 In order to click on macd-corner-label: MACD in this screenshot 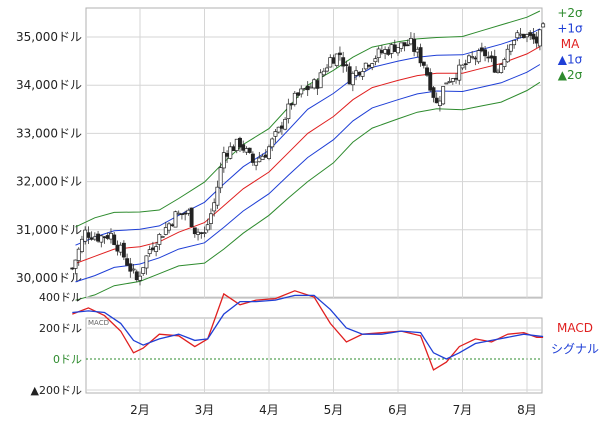, I will do `click(98, 323)`.